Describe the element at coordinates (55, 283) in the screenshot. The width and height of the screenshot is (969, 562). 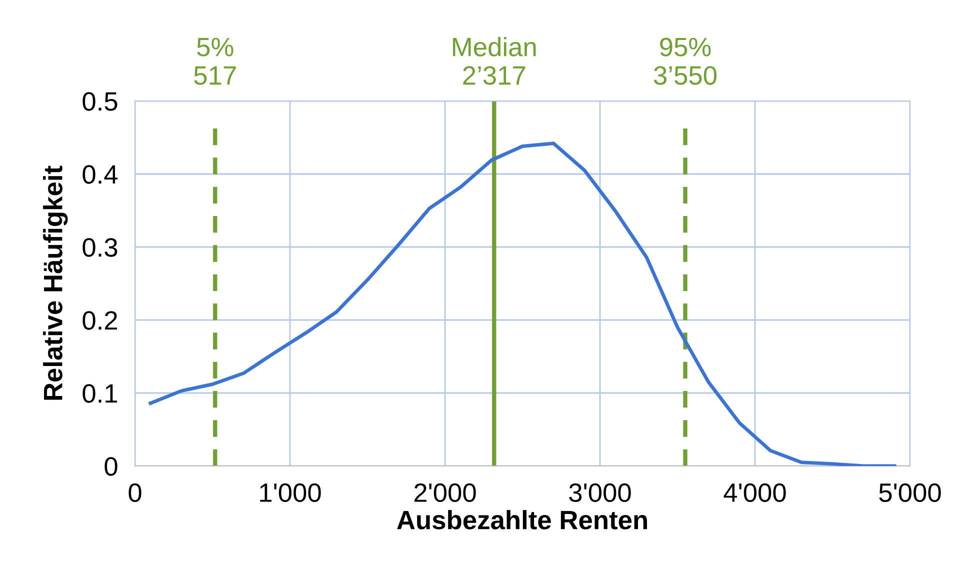
I see `y-axis-title: Relative Häufigkeit` at that location.